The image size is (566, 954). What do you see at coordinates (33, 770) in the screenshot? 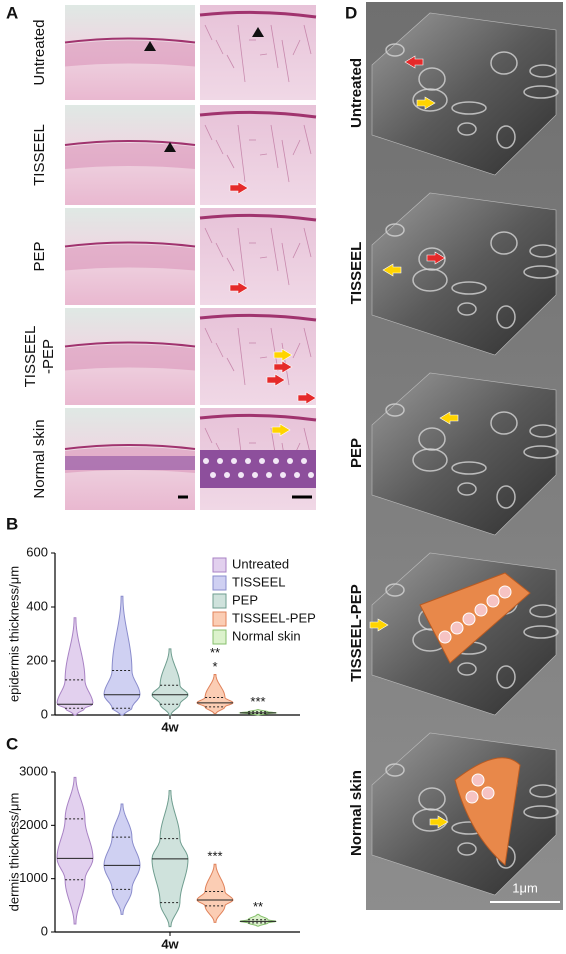
I see `y-tick-label: 3000` at bounding box center [33, 770].